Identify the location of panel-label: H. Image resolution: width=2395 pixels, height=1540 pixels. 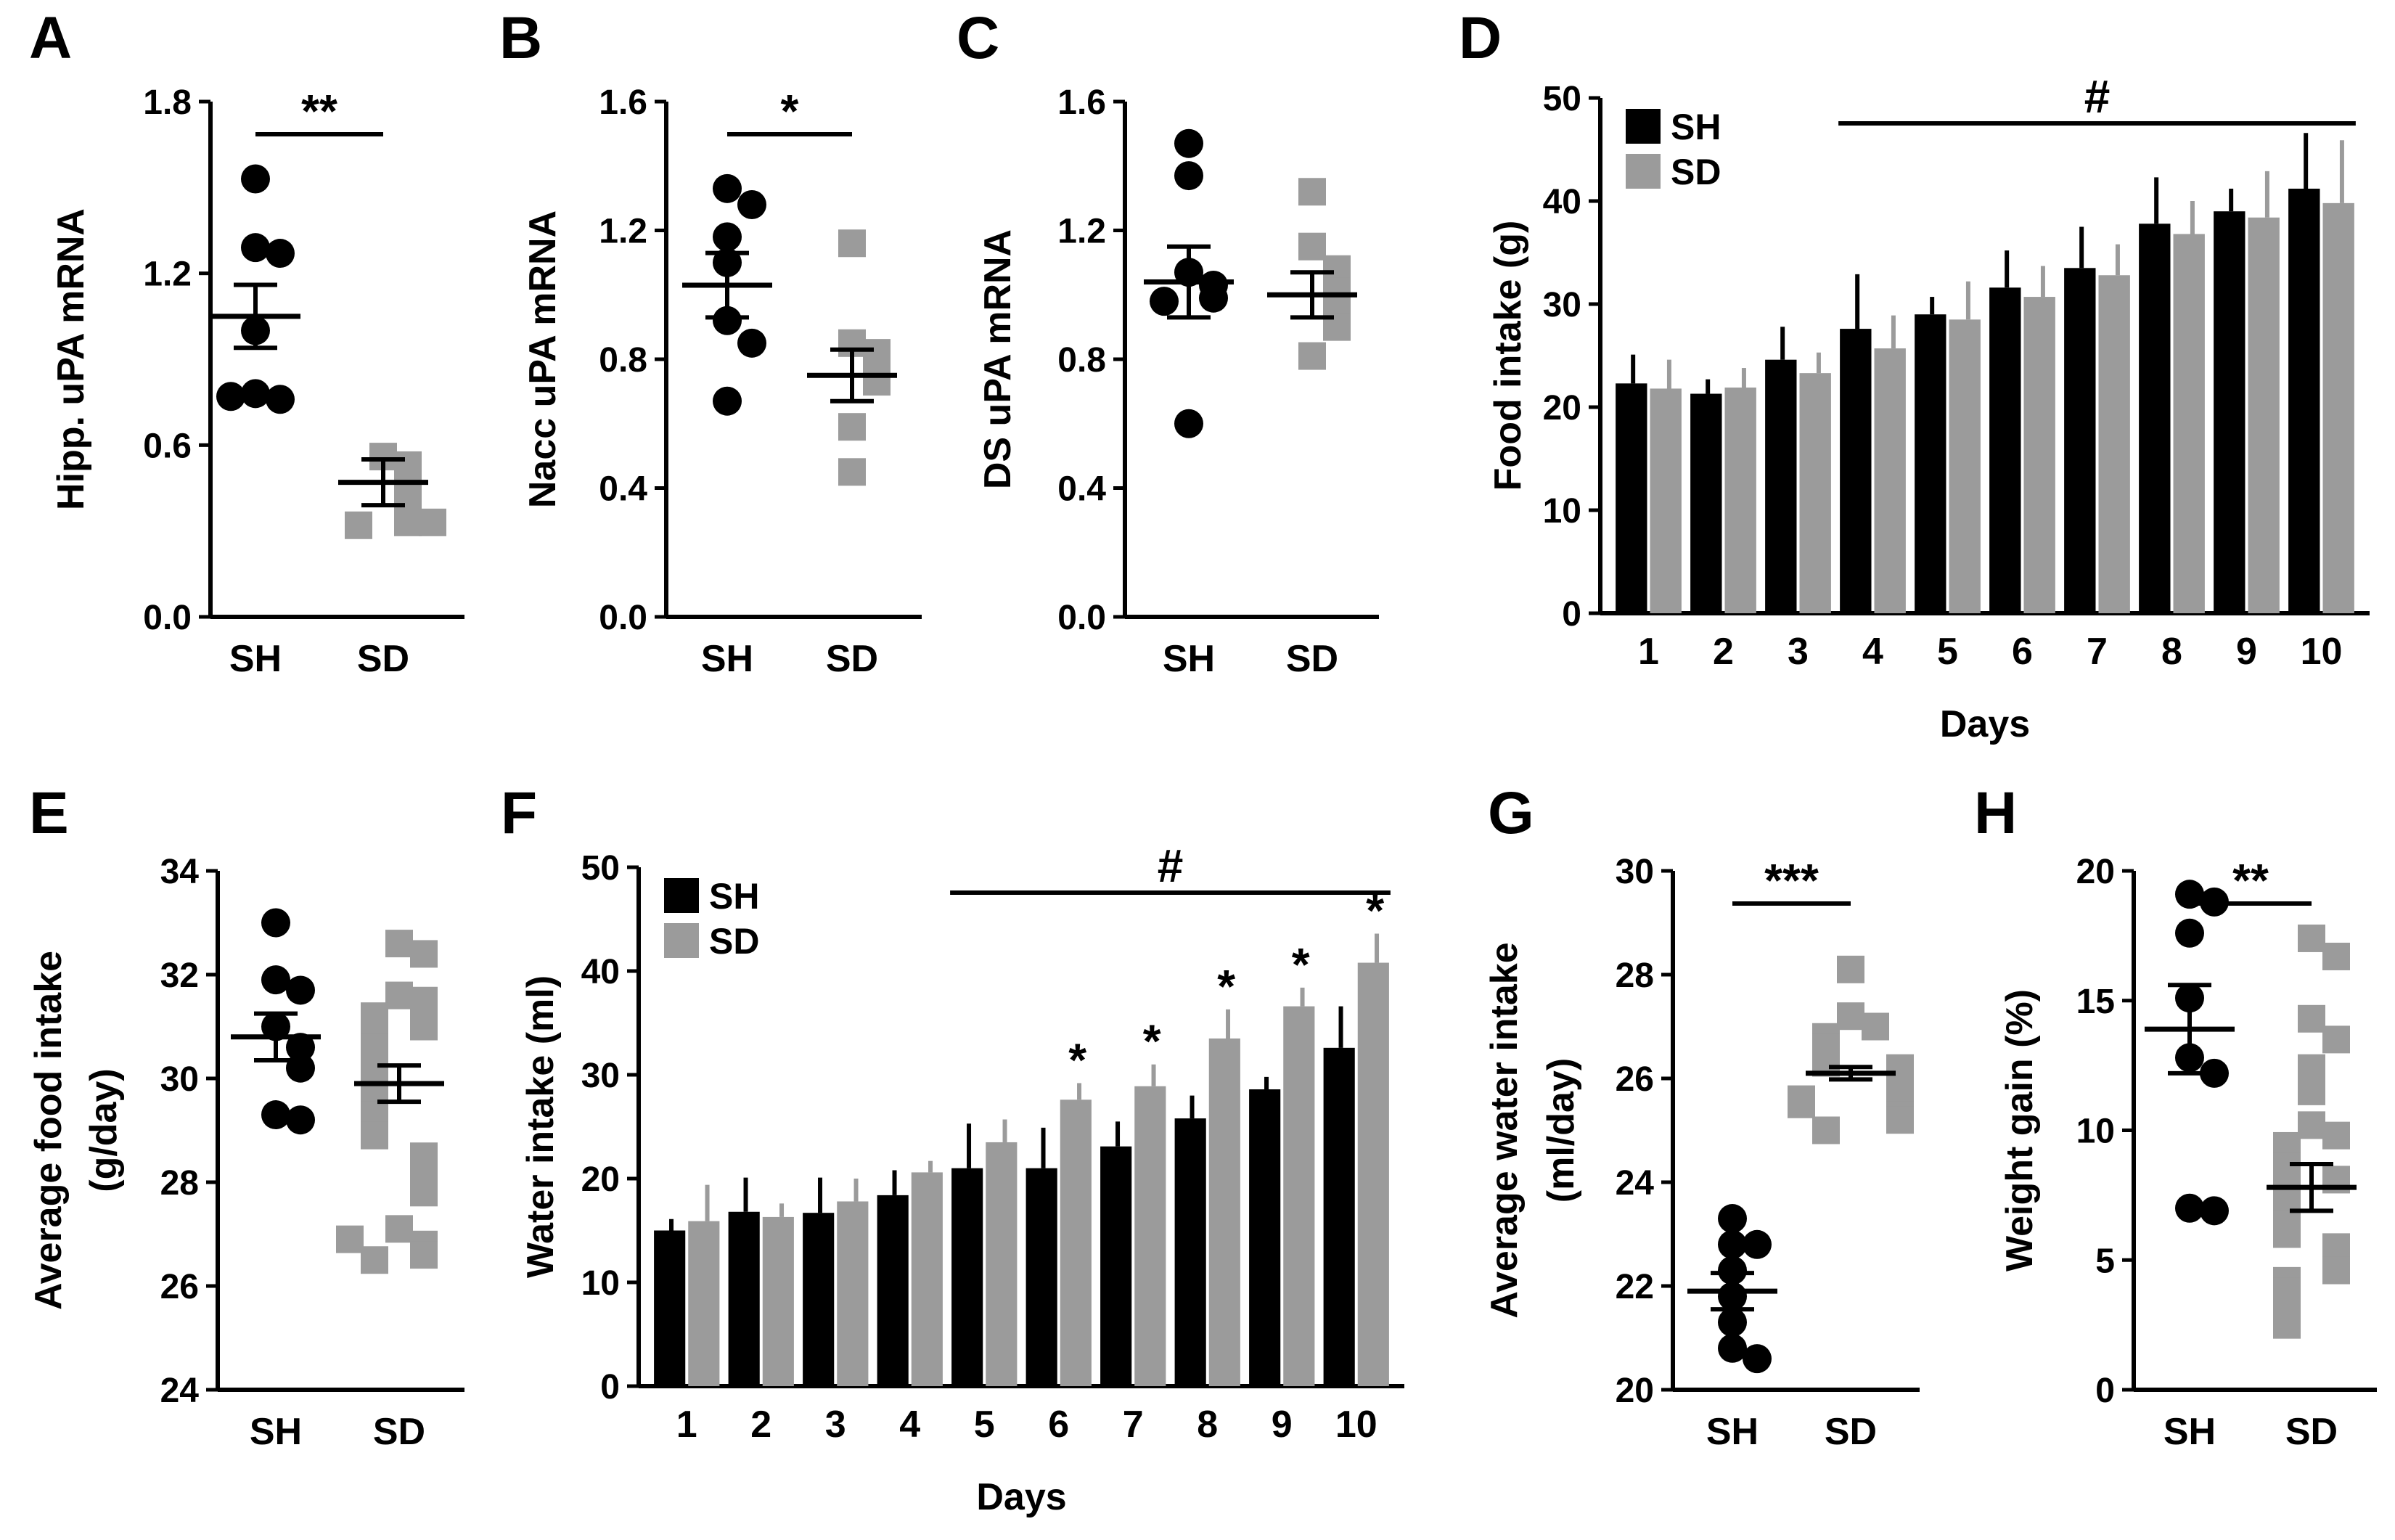
(1995, 813).